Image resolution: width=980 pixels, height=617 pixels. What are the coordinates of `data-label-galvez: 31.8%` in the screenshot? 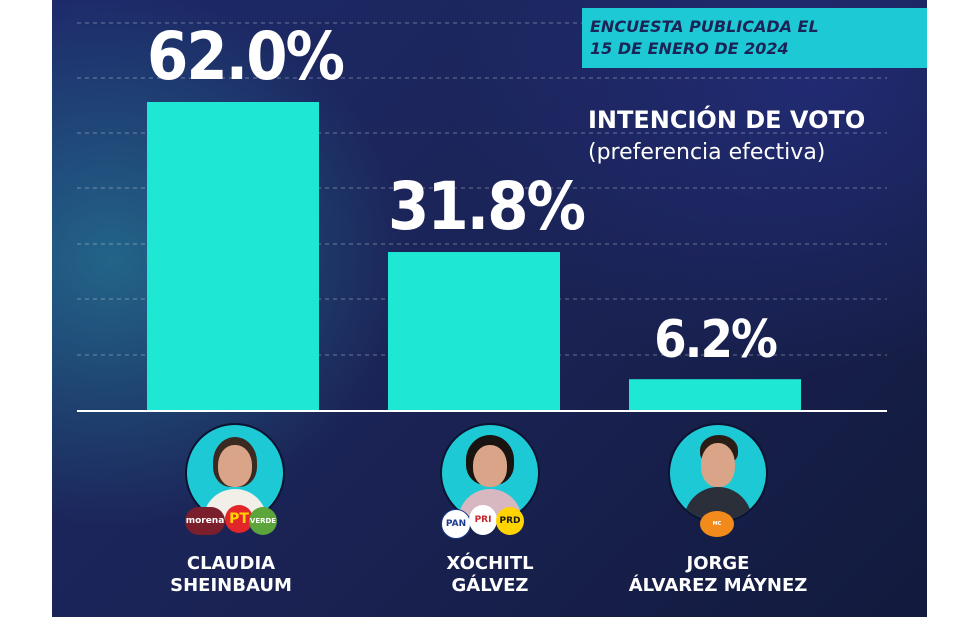 It's located at (487, 206).